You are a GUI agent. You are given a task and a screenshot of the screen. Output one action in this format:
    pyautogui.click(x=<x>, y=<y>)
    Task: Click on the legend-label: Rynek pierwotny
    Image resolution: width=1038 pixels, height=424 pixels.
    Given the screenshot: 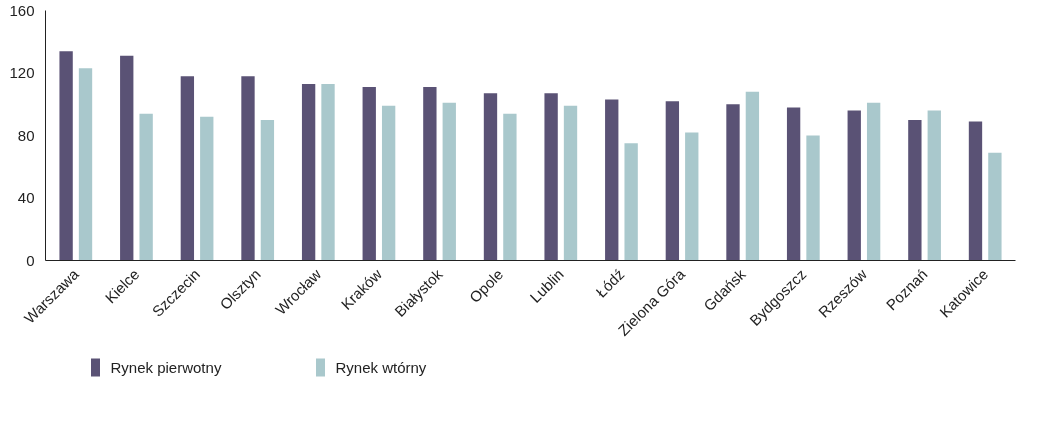 What is the action you would take?
    pyautogui.click(x=166, y=367)
    